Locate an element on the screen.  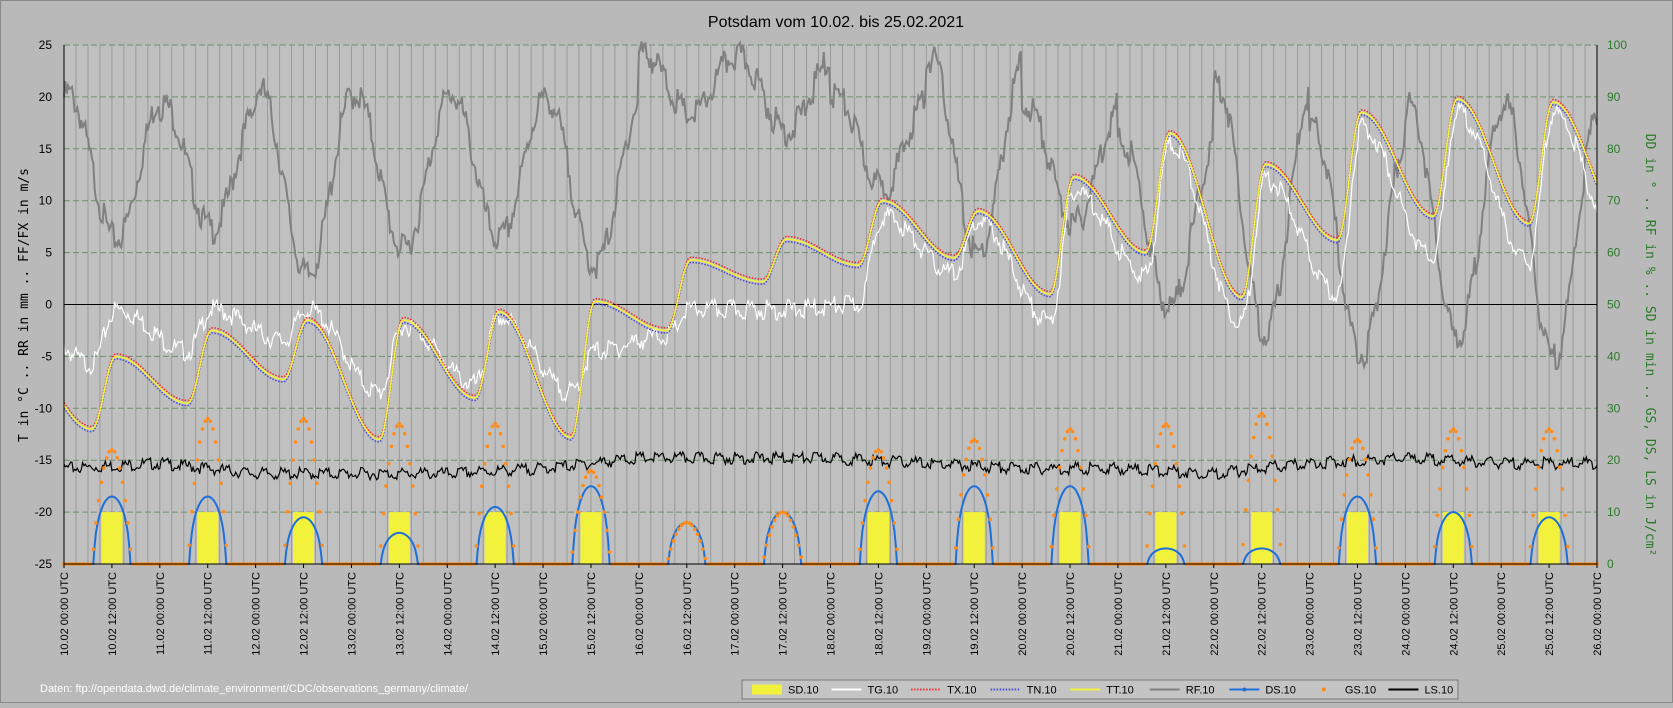
x-tick-label: 12.02 12:00 UTC is located at coordinates (305, 614).